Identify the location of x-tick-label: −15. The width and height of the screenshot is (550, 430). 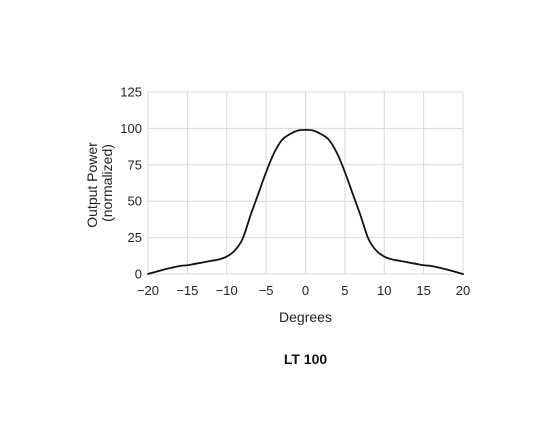
(187, 290).